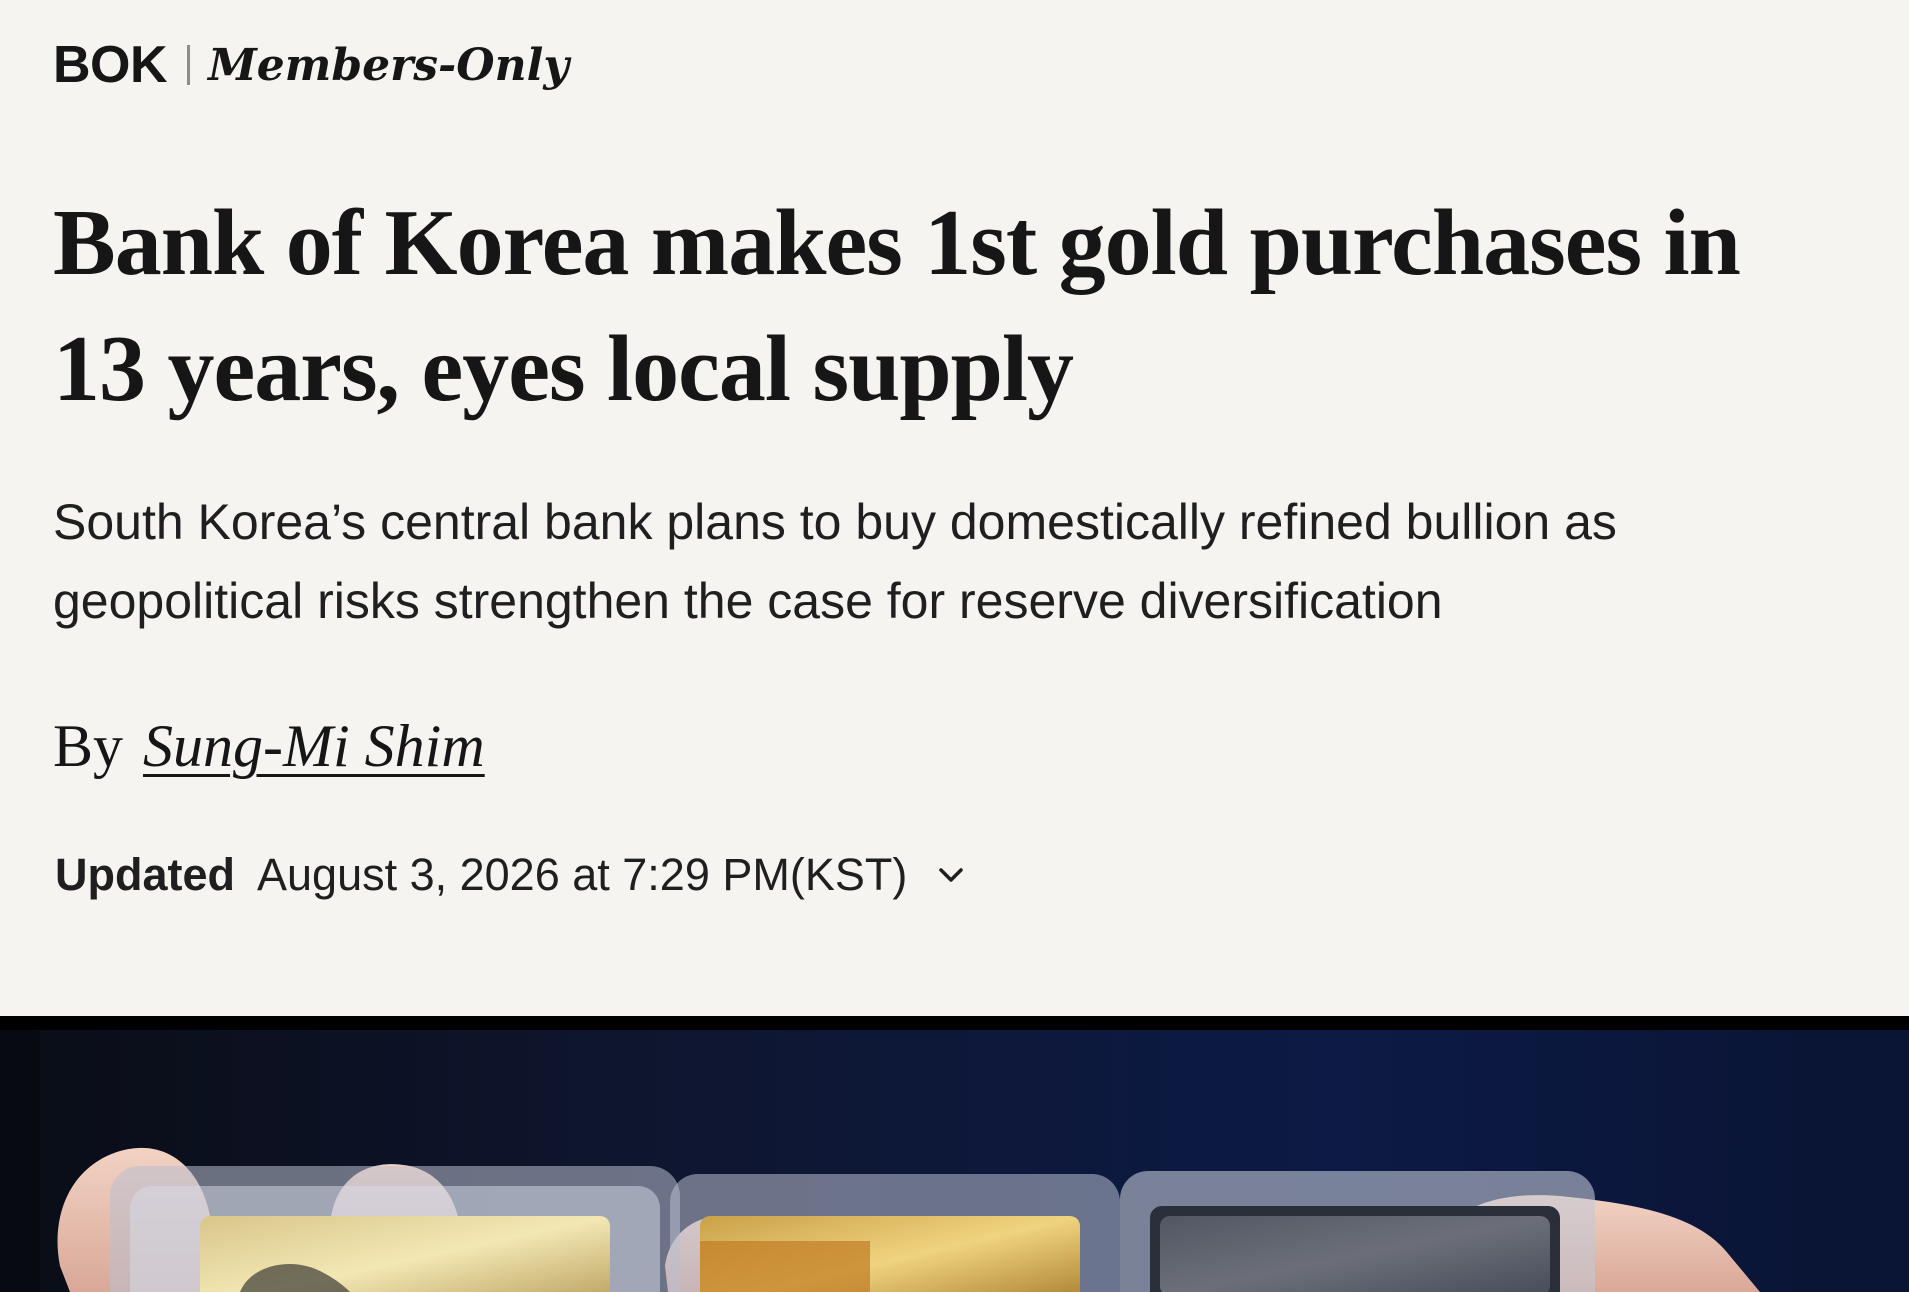  I want to click on updated-timestamp: Updated August 3, 2026 at 7:29 PM(KST), so click(510, 875).